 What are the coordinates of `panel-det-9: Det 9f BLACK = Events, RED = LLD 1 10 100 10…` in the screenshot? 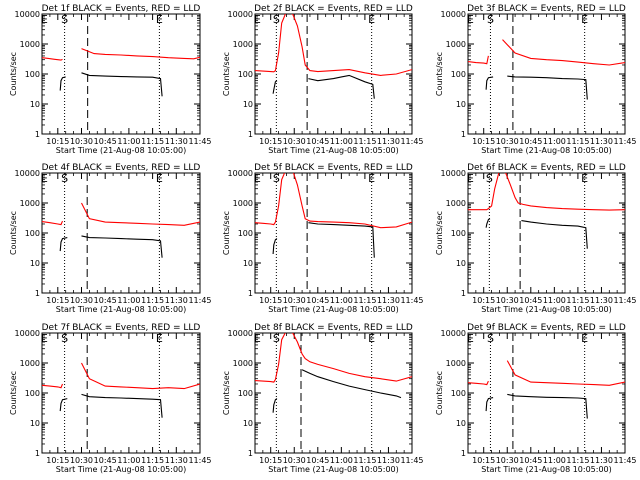 It's located at (536, 398).